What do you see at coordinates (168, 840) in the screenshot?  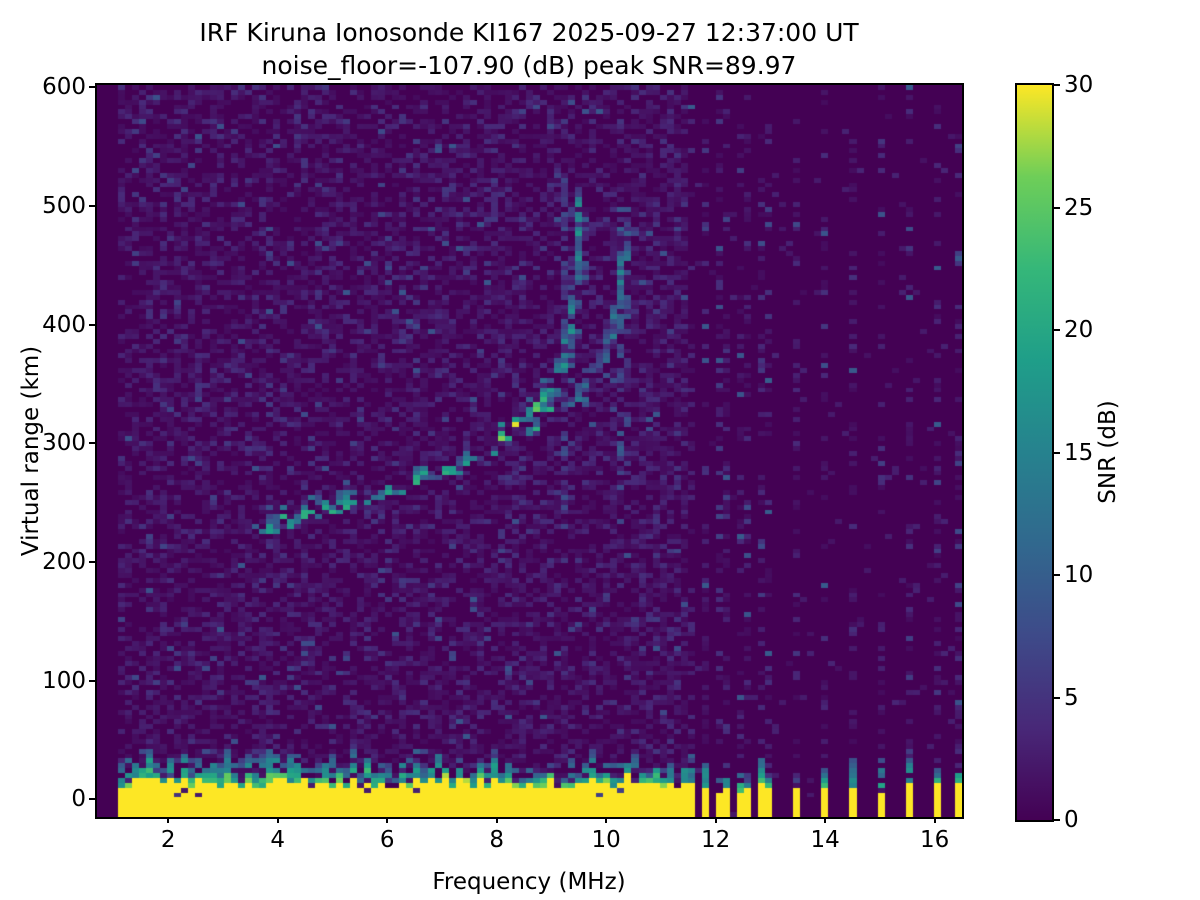 I see `x-tick-label: 2` at bounding box center [168, 840].